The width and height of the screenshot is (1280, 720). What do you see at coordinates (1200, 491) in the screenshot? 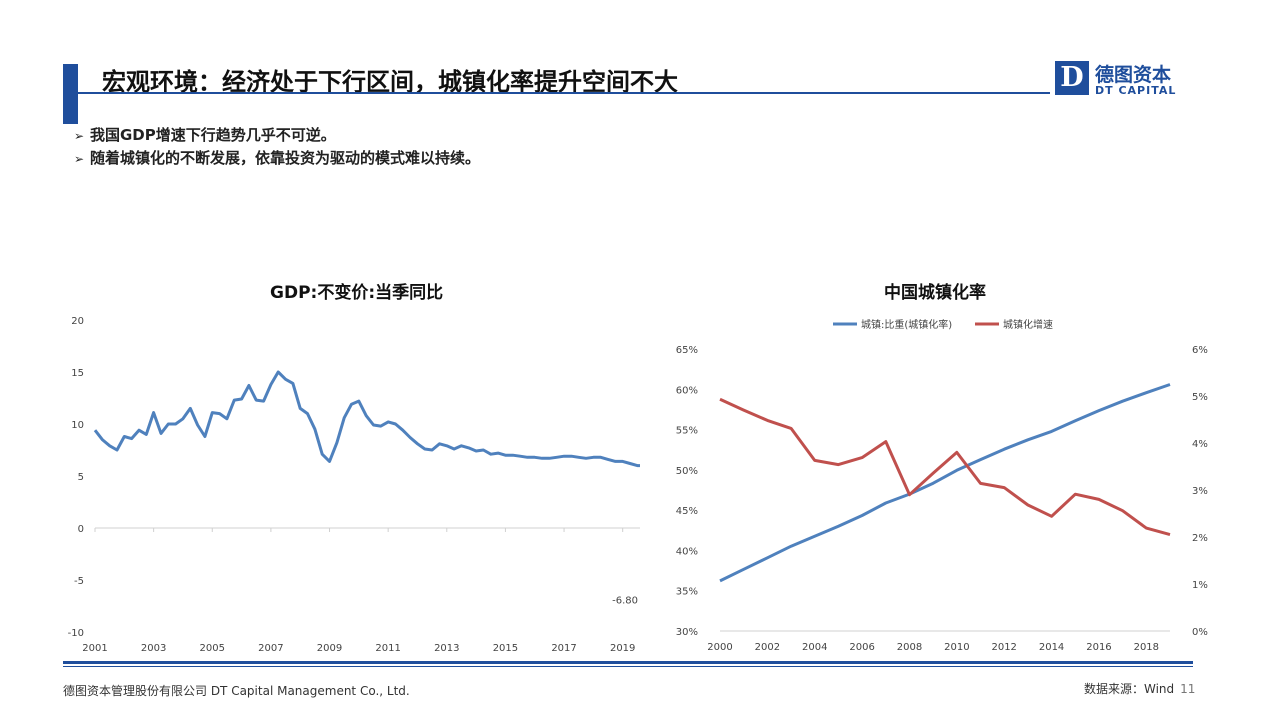
I see `urban-right-y-tick-label: 3%` at bounding box center [1200, 491].